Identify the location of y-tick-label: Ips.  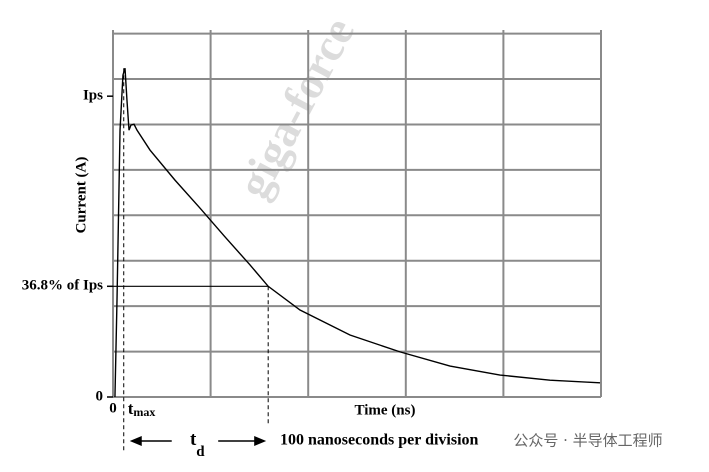
(93, 96).